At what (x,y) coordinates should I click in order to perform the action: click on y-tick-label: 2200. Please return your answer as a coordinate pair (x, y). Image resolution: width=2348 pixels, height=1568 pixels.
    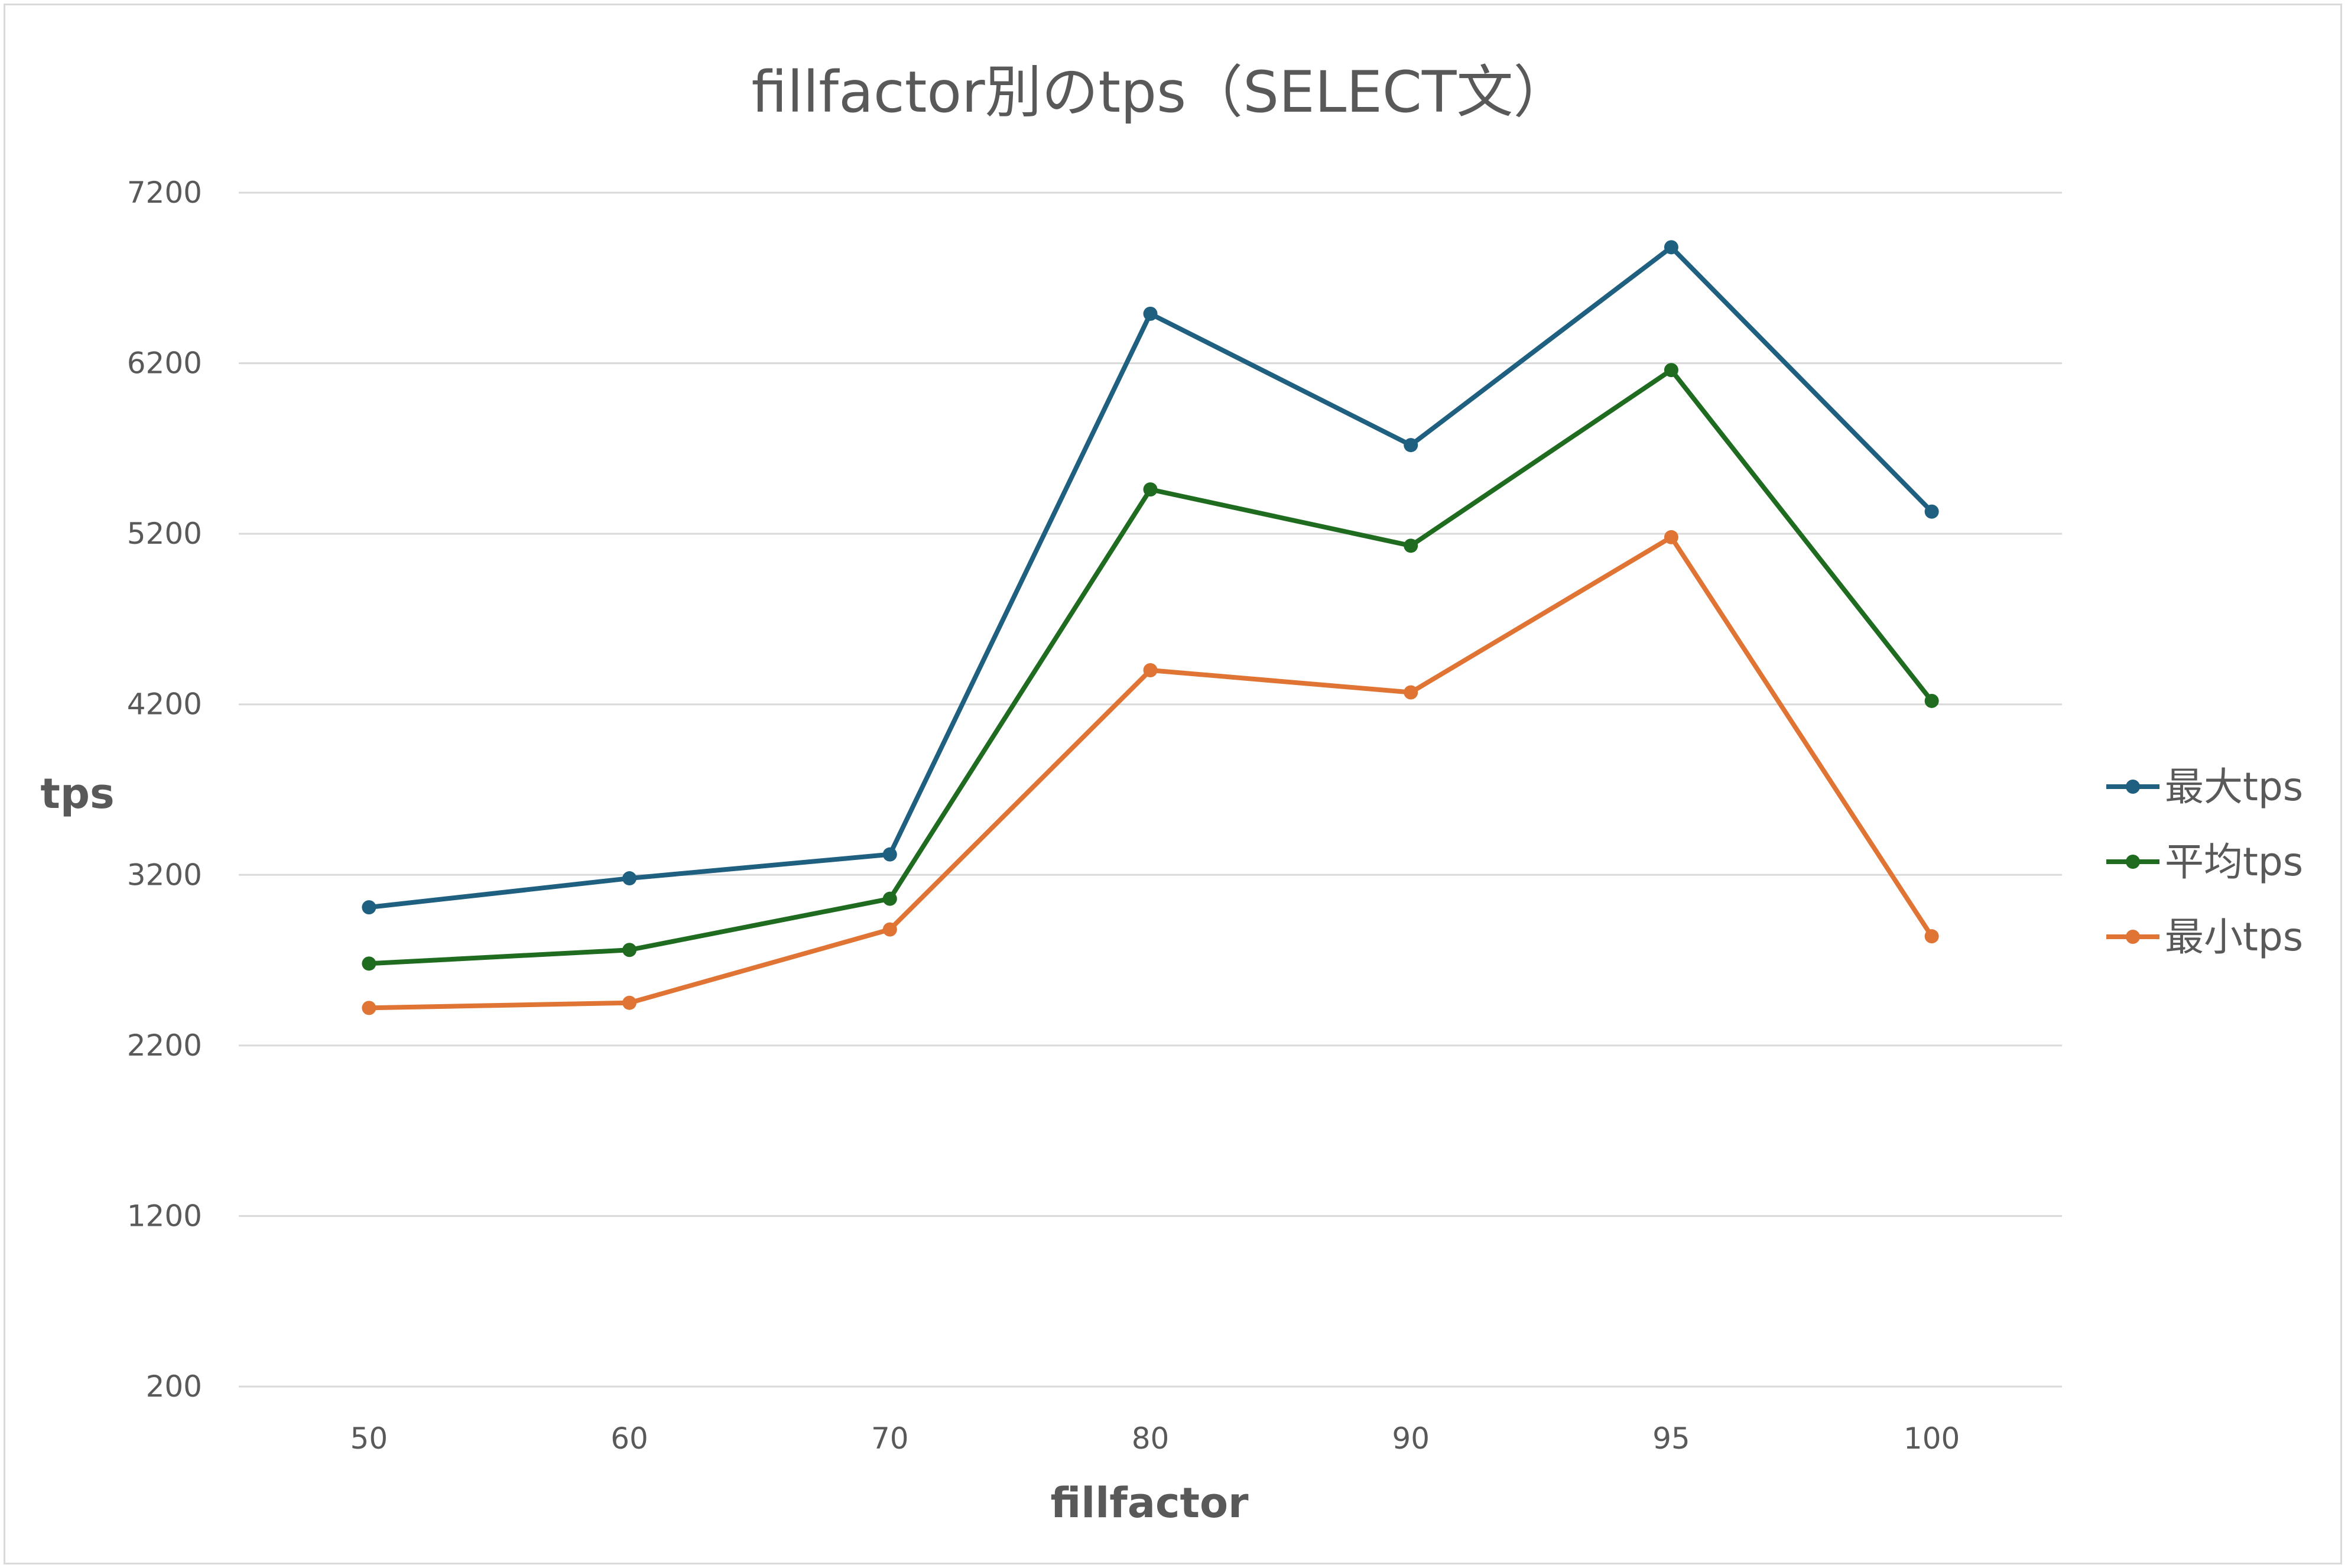
    Looking at the image, I should click on (164, 1045).